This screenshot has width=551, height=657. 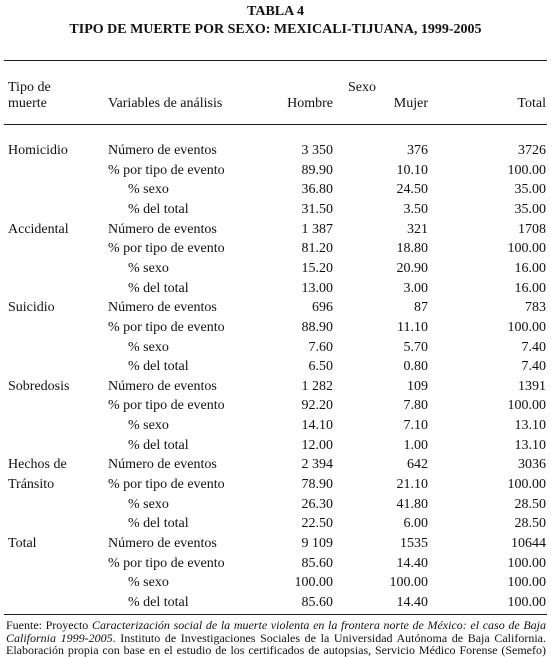 What do you see at coordinates (416, 367) in the screenshot?
I see `cell: 0.80` at bounding box center [416, 367].